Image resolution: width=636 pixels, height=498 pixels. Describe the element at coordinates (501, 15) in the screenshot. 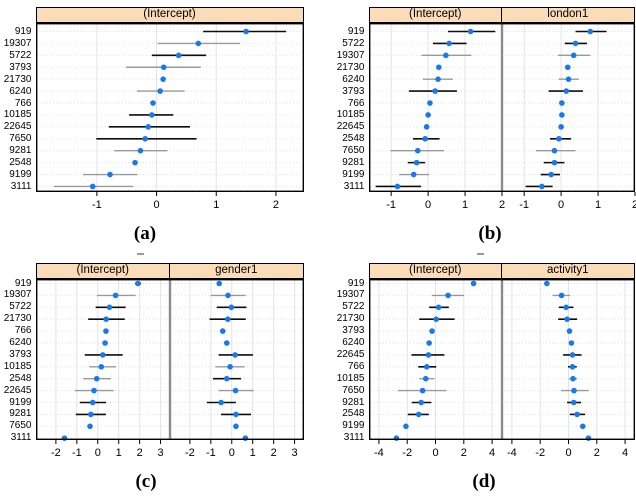

I see `panel-header: (Intercept) london1` at that location.